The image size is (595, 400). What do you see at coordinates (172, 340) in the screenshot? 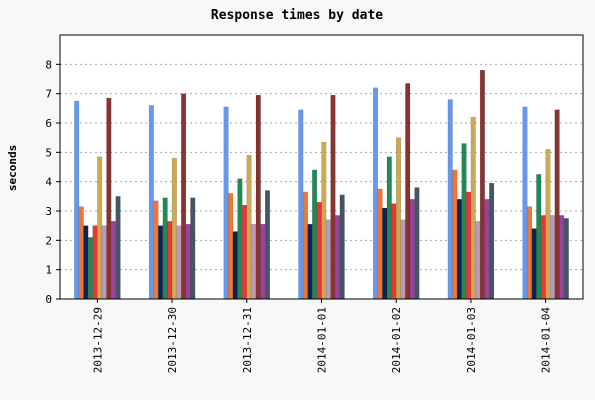
I see `x-tick-label: 2013-12-30` at bounding box center [172, 340].